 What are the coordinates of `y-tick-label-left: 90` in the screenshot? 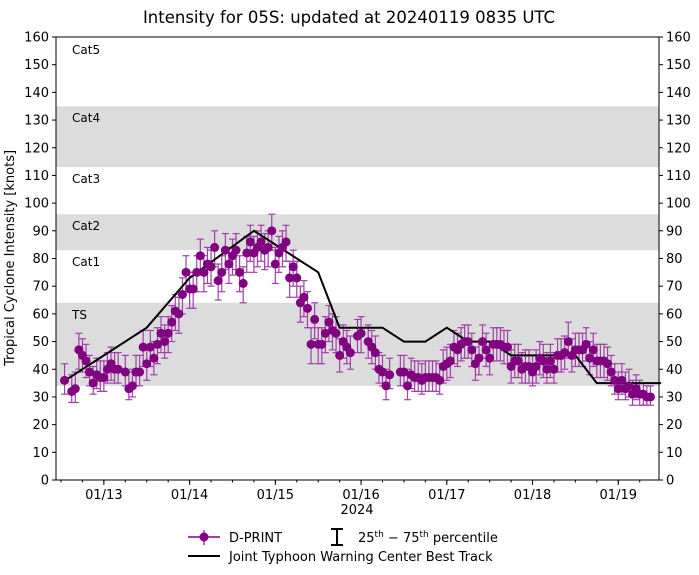 It's located at (40, 231).